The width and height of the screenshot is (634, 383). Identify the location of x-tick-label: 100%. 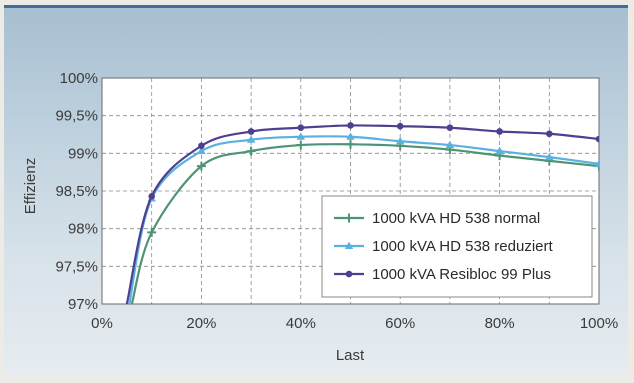
(599, 323).